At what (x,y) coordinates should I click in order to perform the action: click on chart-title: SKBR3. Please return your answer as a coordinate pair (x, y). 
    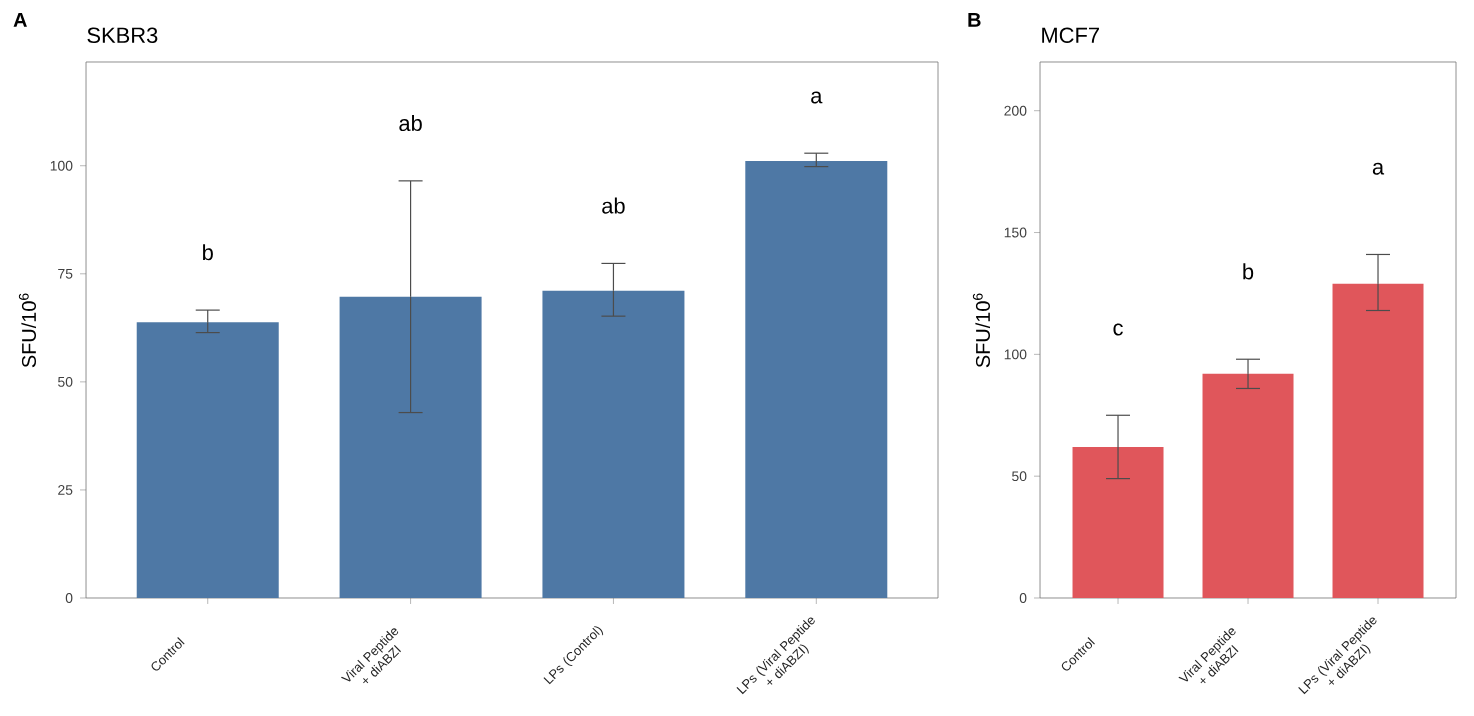
    Looking at the image, I should click on (122, 35).